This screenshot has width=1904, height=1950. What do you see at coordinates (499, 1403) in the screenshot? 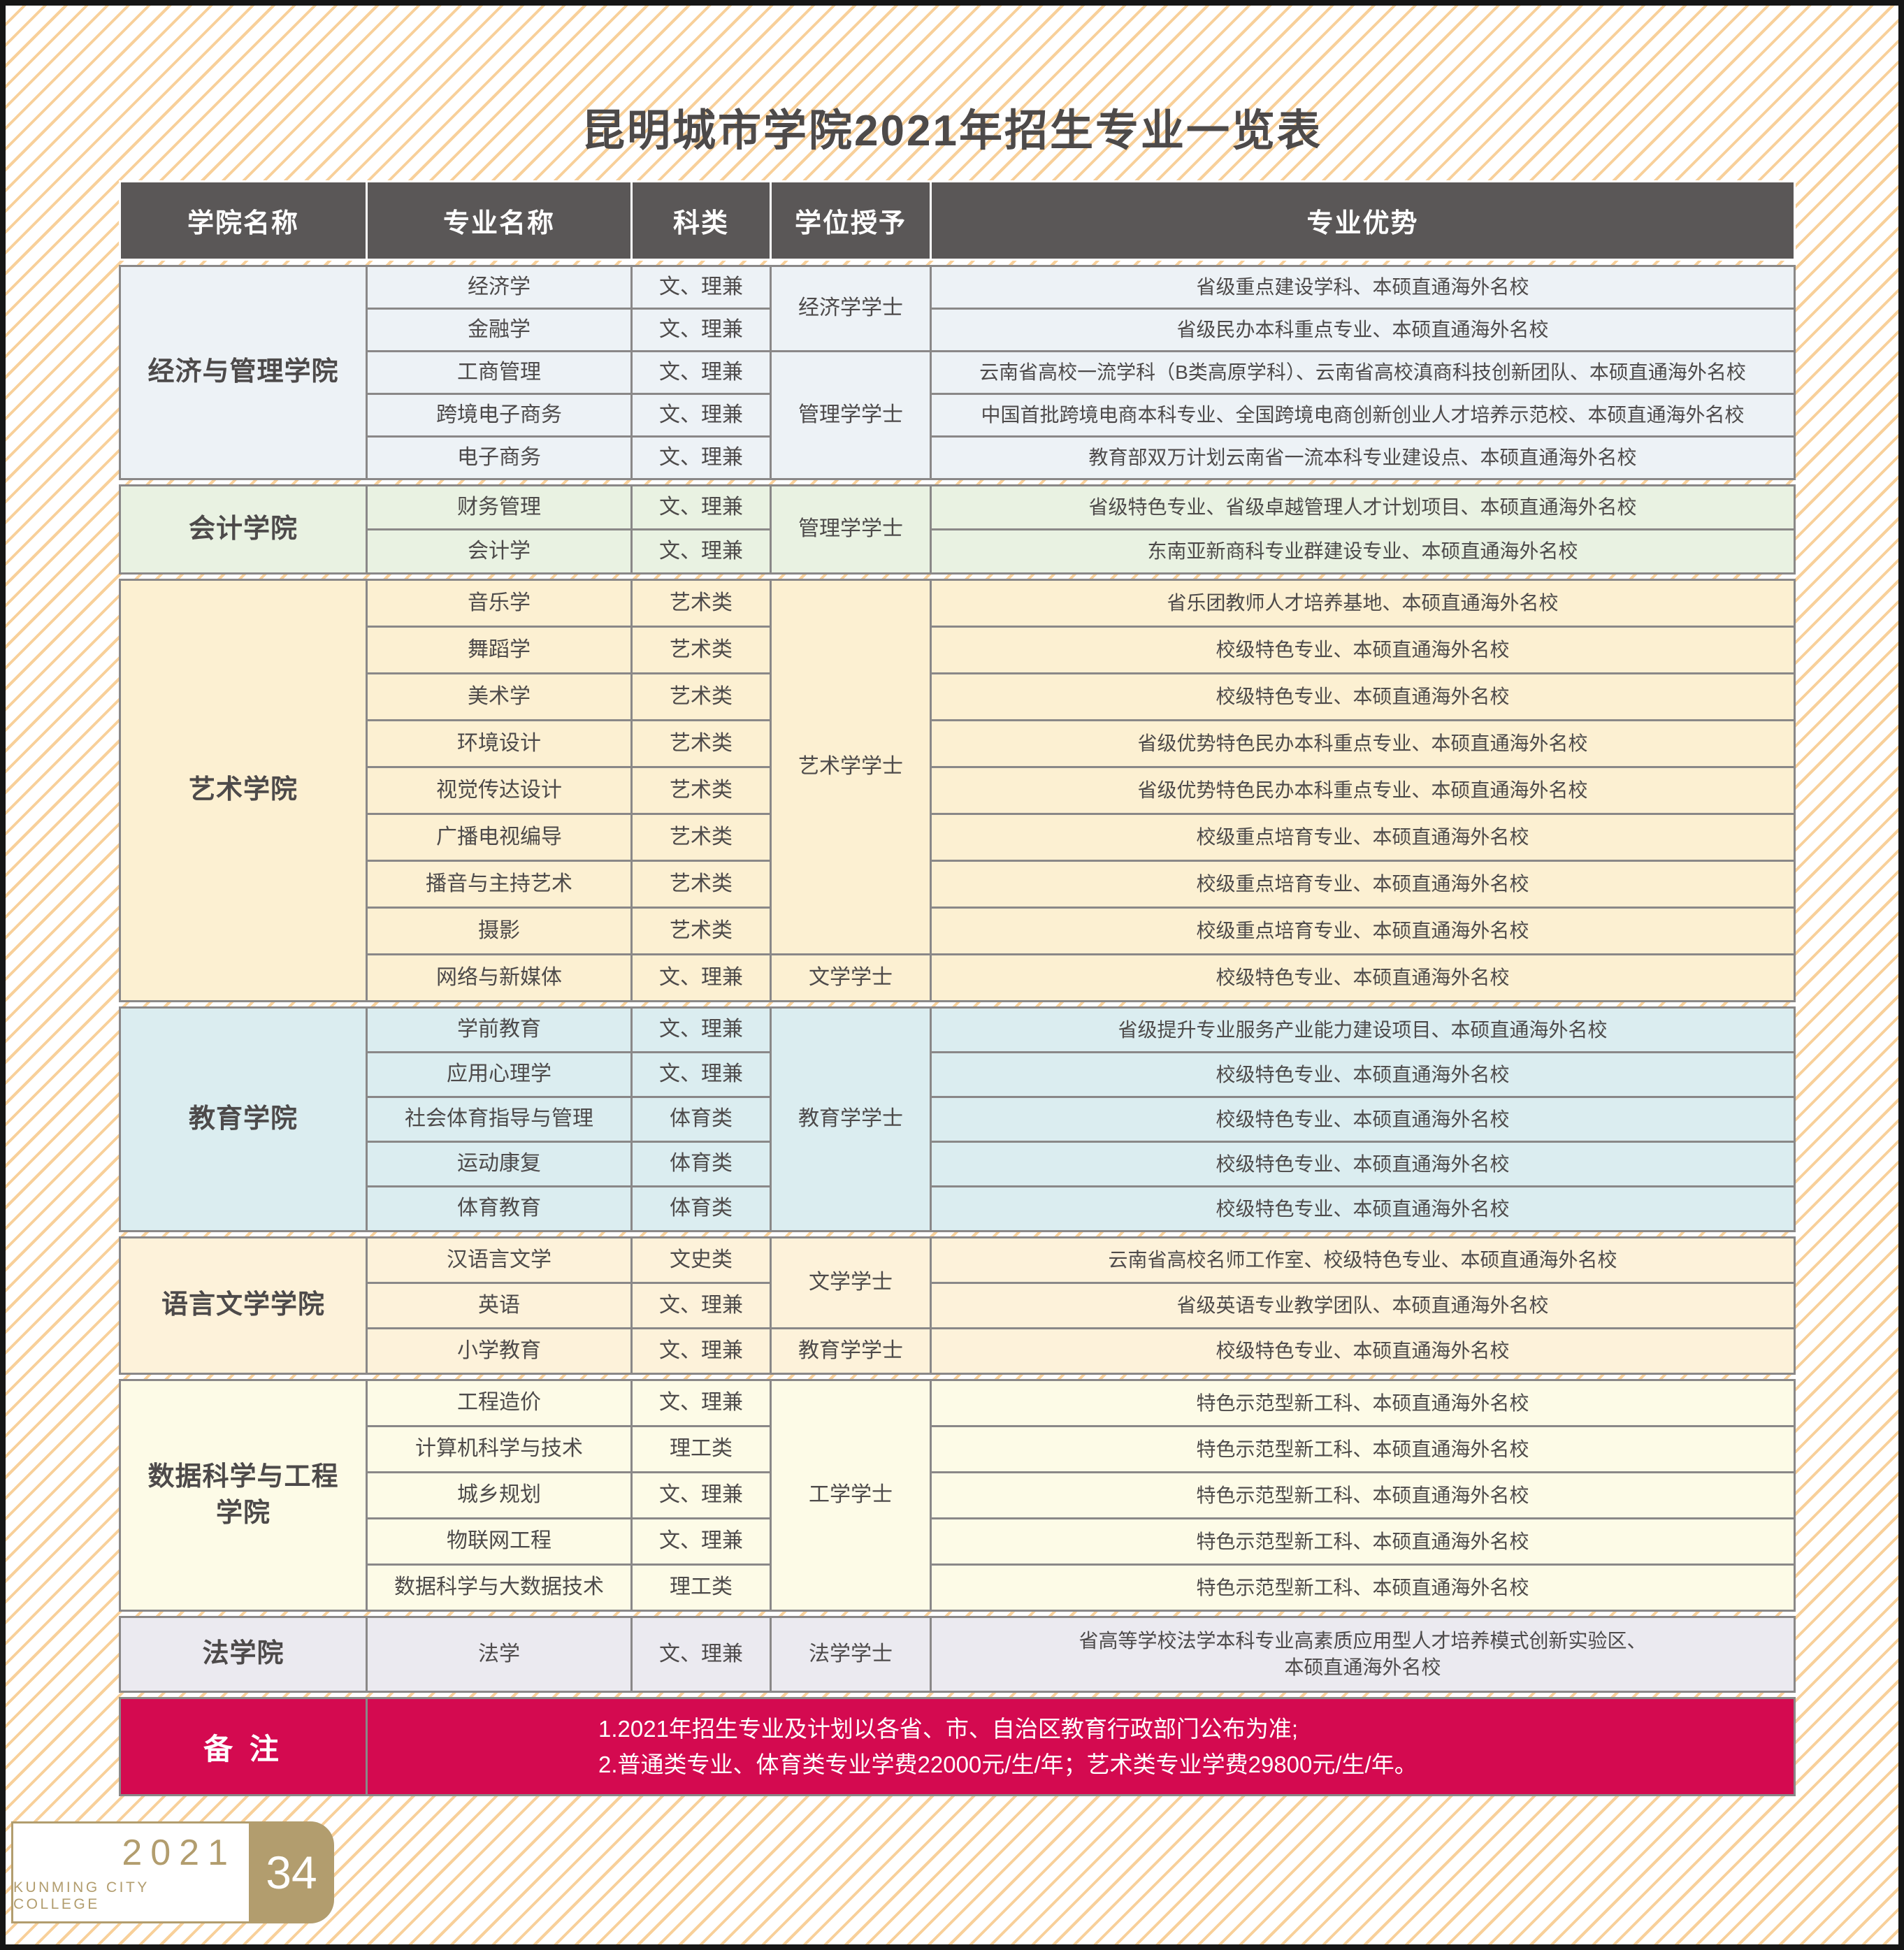
I see `major-cell: 工程造价` at bounding box center [499, 1403].